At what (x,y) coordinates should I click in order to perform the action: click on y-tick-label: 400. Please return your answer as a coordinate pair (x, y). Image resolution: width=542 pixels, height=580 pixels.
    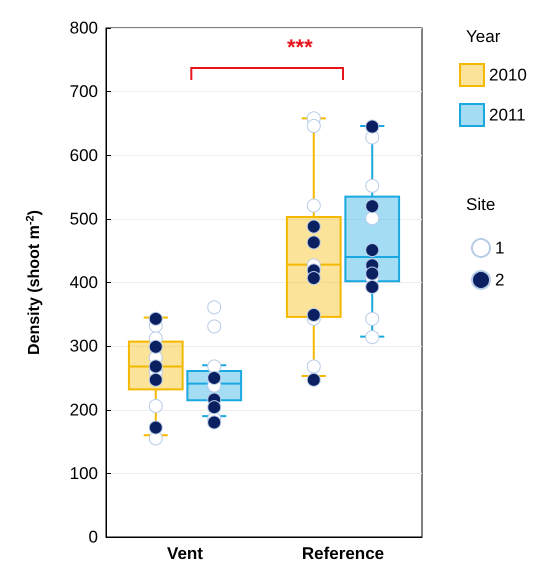
    Looking at the image, I should click on (84, 282).